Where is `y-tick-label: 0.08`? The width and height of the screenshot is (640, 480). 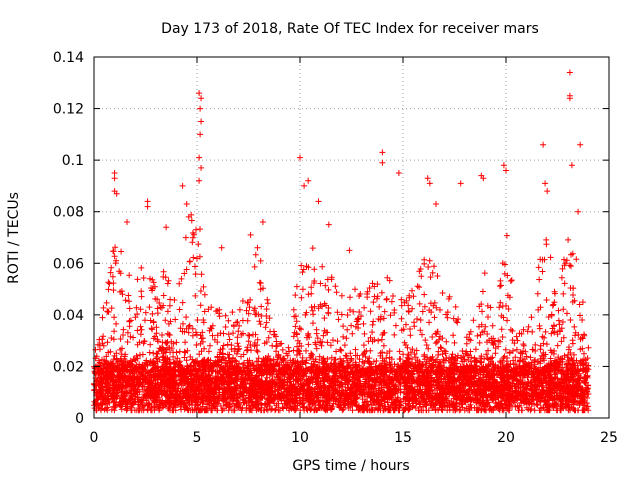
y-tick-label: 0.08 is located at coordinates (68, 213).